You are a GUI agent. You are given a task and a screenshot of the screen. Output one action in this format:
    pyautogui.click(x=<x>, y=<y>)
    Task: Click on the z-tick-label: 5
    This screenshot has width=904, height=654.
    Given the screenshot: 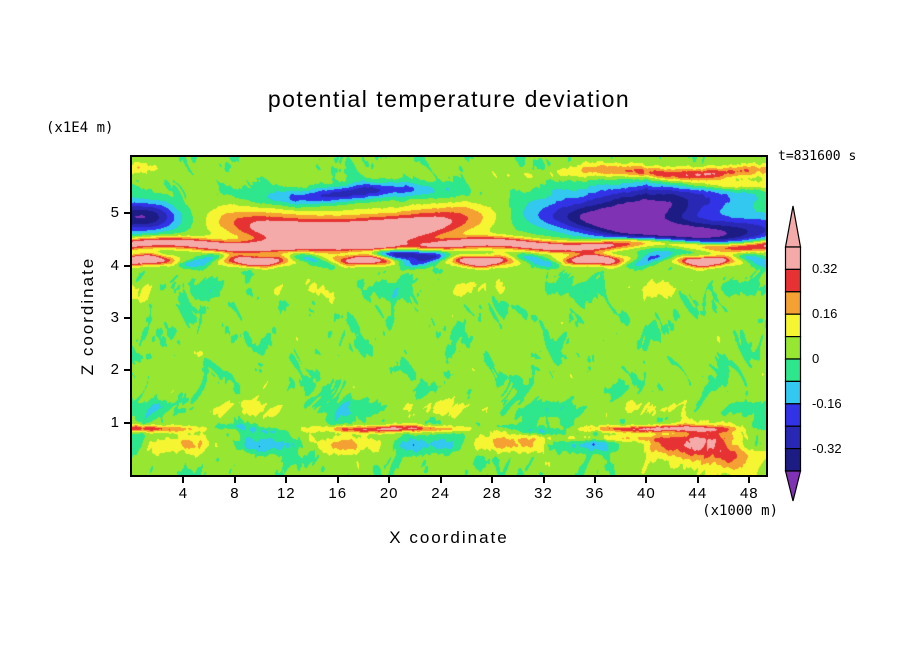 What is the action you would take?
    pyautogui.click(x=115, y=213)
    